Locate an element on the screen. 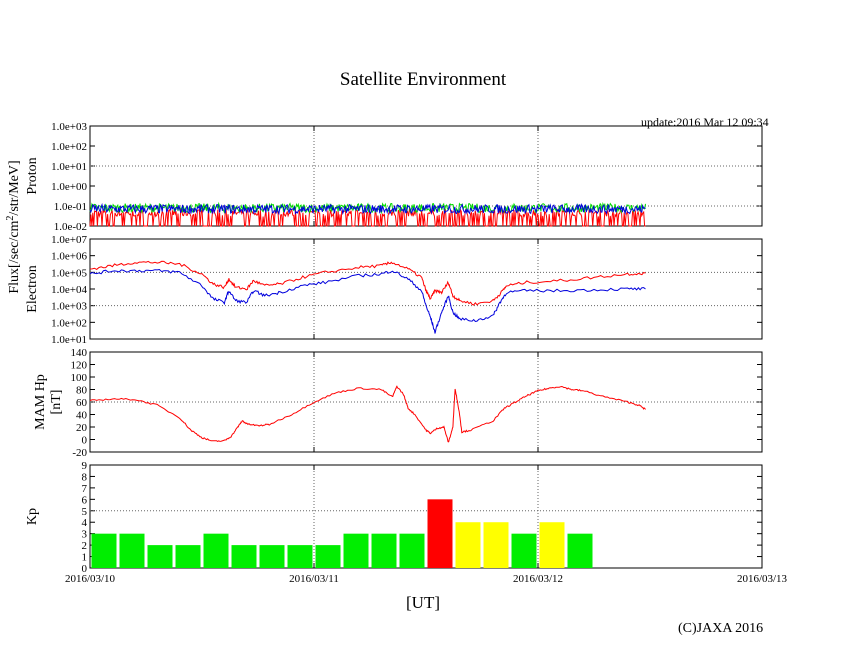 Image resolution: width=846 pixels, height=655 pixels. y-tick-label: 1.0e-01 is located at coordinates (70, 207).